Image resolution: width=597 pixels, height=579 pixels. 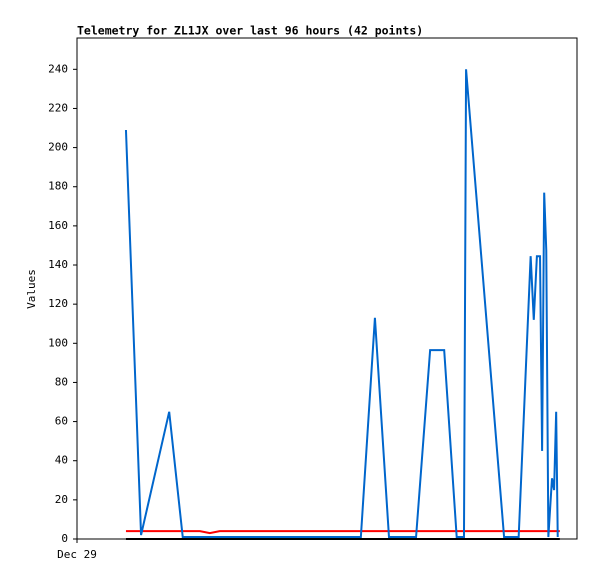 I want to click on y-tick-label: 120, so click(x=58, y=303).